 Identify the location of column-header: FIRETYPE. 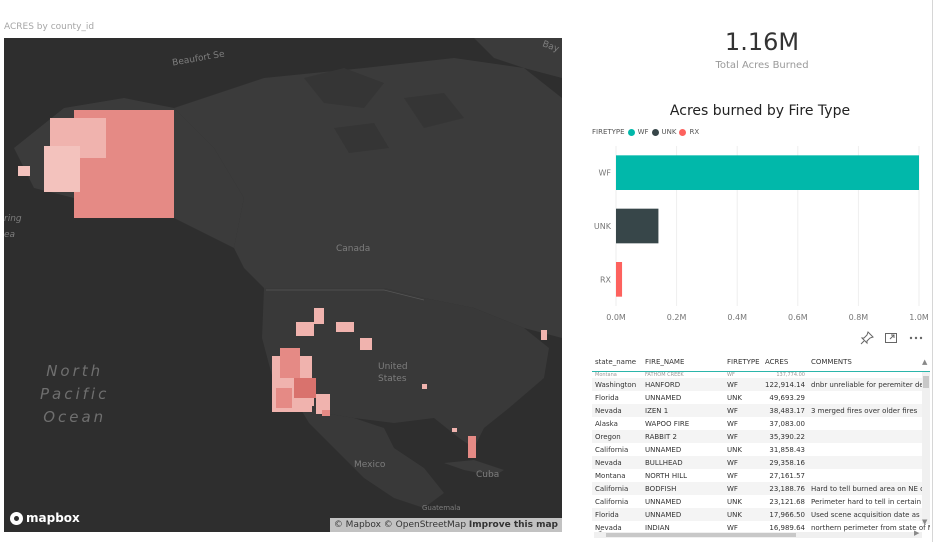
(743, 363).